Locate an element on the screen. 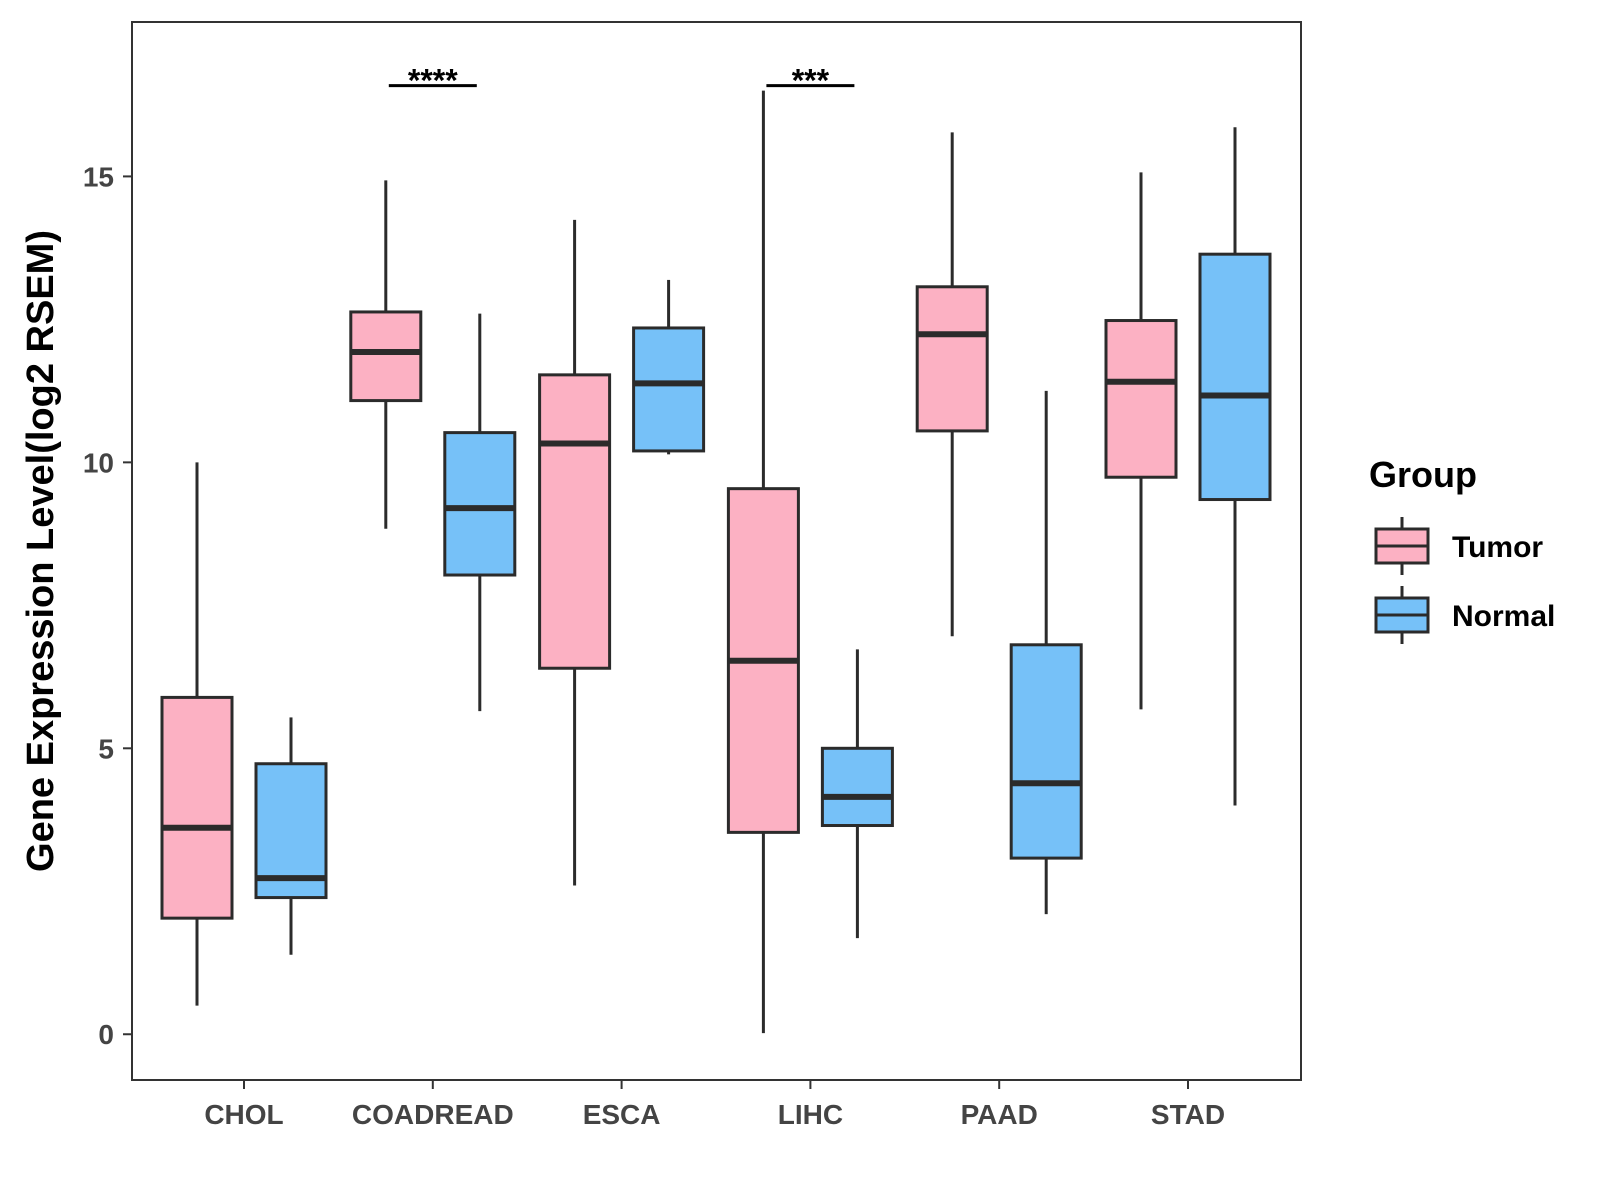 The height and width of the screenshot is (1200, 1600). box-normal-chol is located at coordinates (291, 836).